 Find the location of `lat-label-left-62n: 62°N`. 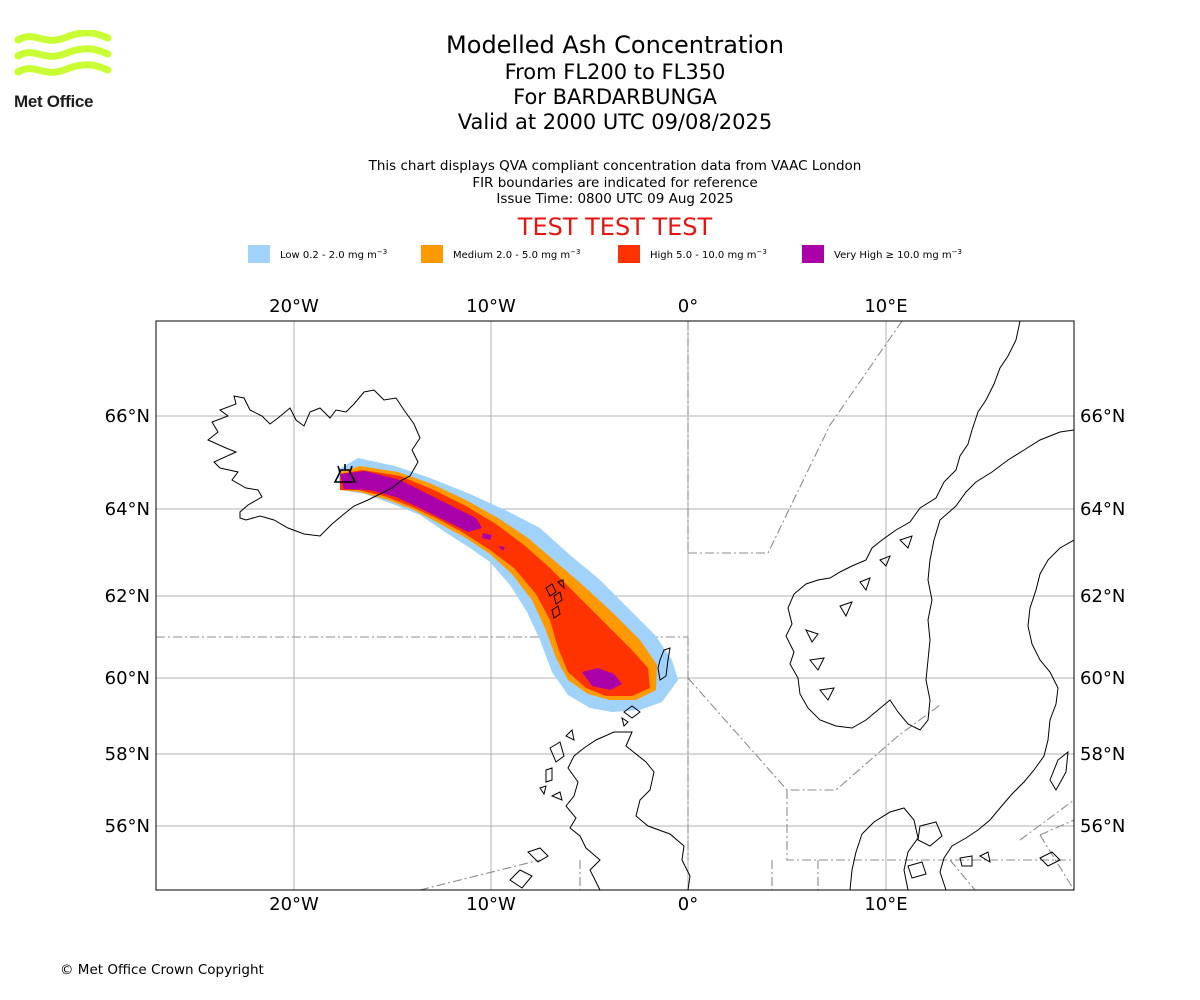

lat-label-left-62n: 62°N is located at coordinates (127, 596).